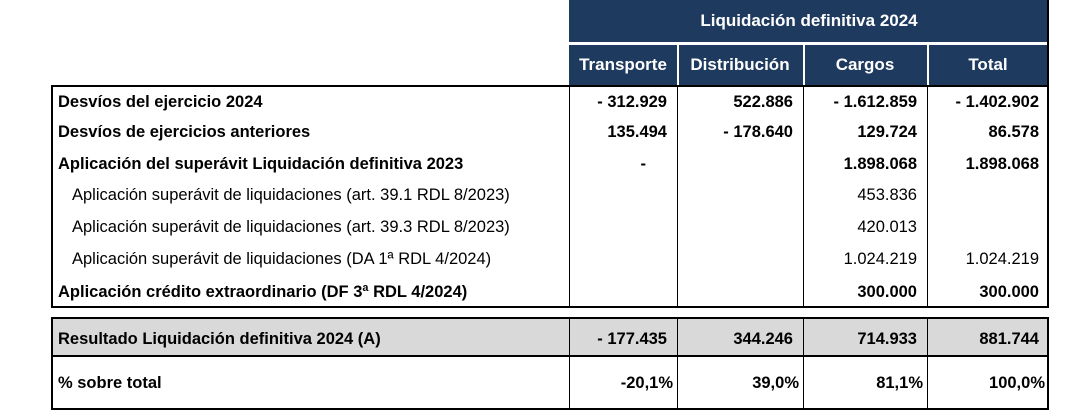  Describe the element at coordinates (646, 383) in the screenshot. I see `percent-value: -20,1%` at that location.